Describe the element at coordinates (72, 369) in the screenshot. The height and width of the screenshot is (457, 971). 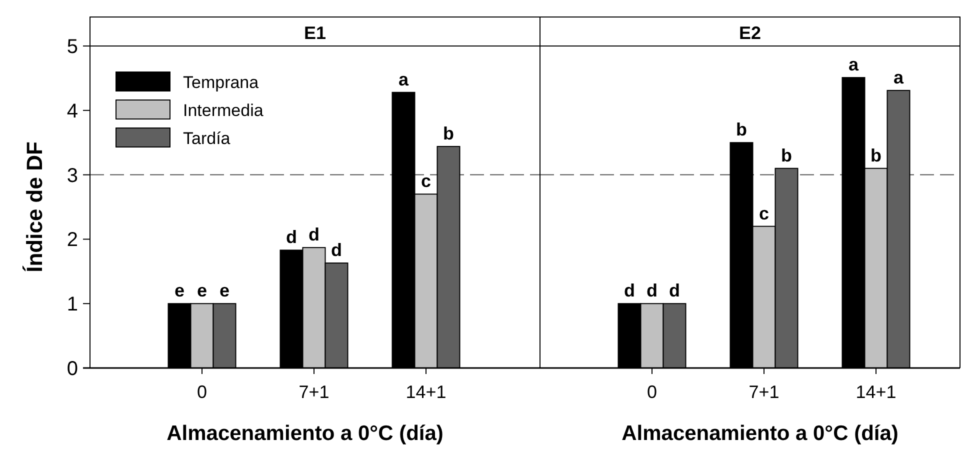
I see `y-tick-label: 0` at that location.